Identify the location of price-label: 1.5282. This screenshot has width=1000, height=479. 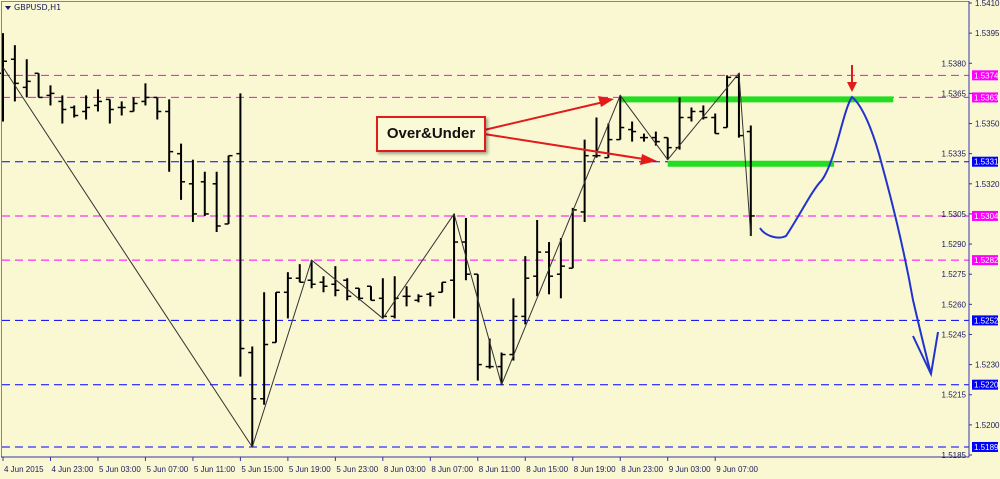
(986, 260).